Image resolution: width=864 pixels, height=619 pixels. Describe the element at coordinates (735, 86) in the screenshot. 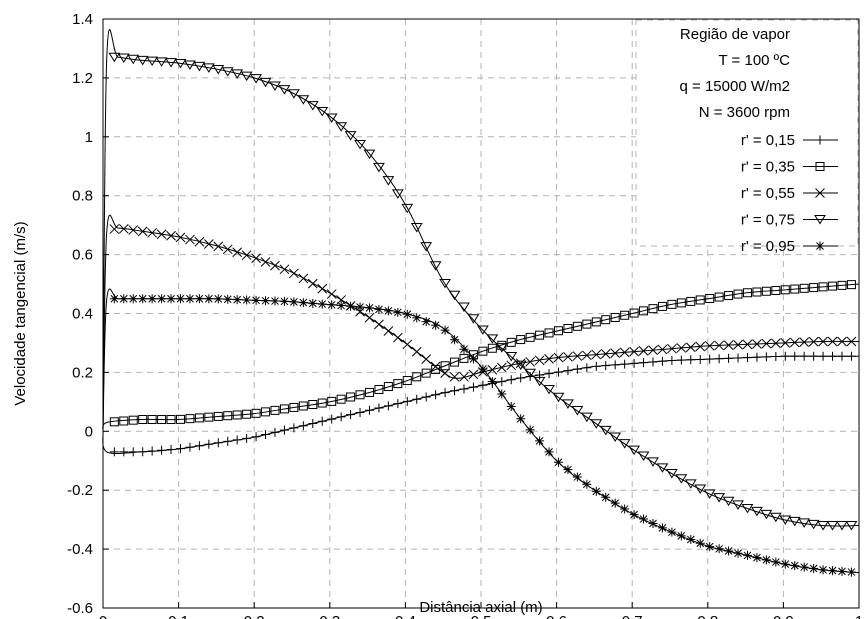

I see `legend-header-line: q = 15000 W/m2` at that location.